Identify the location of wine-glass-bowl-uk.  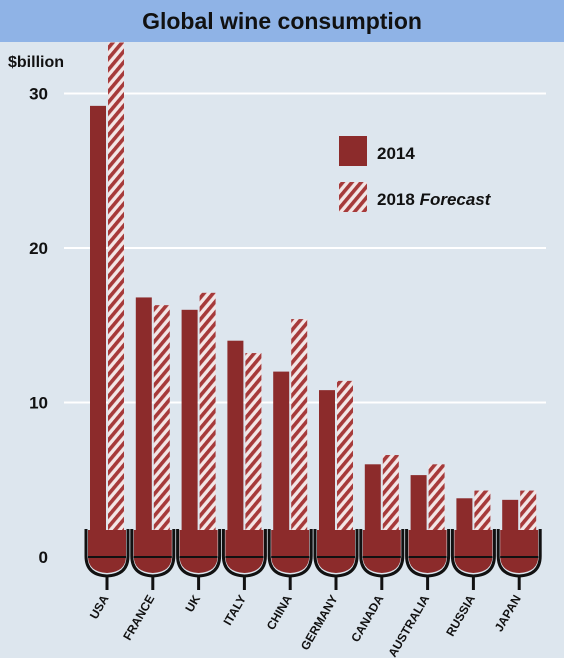
(198, 551).